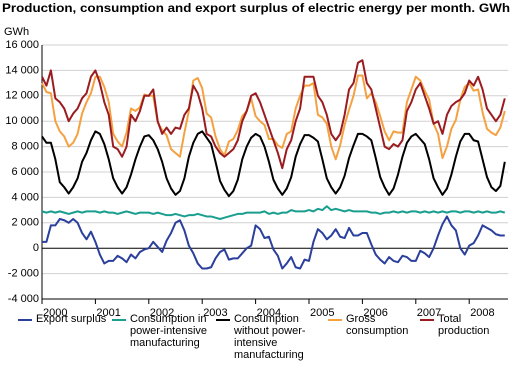 The height and width of the screenshot is (392, 513). What do you see at coordinates (55, 313) in the screenshot?
I see `x-tick-label: 2000` at bounding box center [55, 313].